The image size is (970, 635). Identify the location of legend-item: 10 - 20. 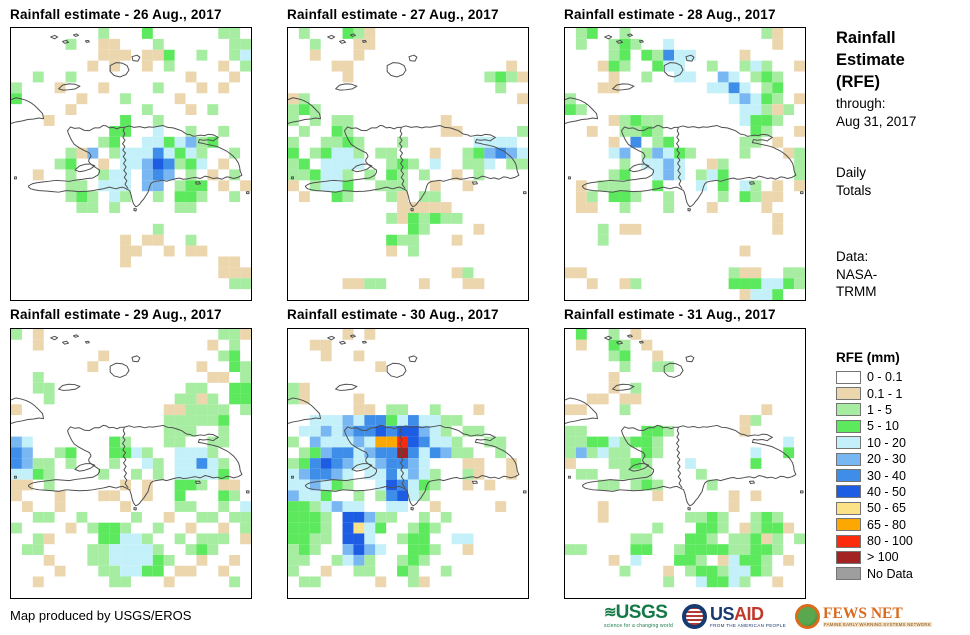
(874, 443).